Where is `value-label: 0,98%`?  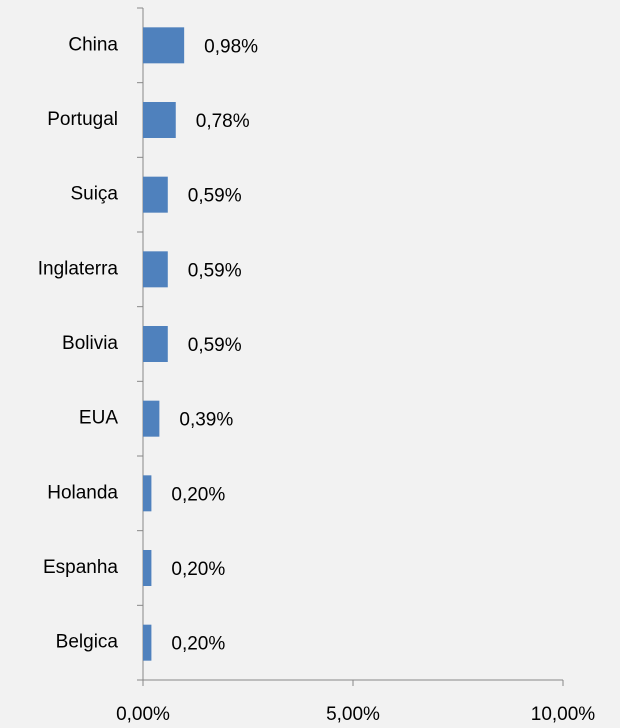
value-label: 0,98% is located at coordinates (231, 46).